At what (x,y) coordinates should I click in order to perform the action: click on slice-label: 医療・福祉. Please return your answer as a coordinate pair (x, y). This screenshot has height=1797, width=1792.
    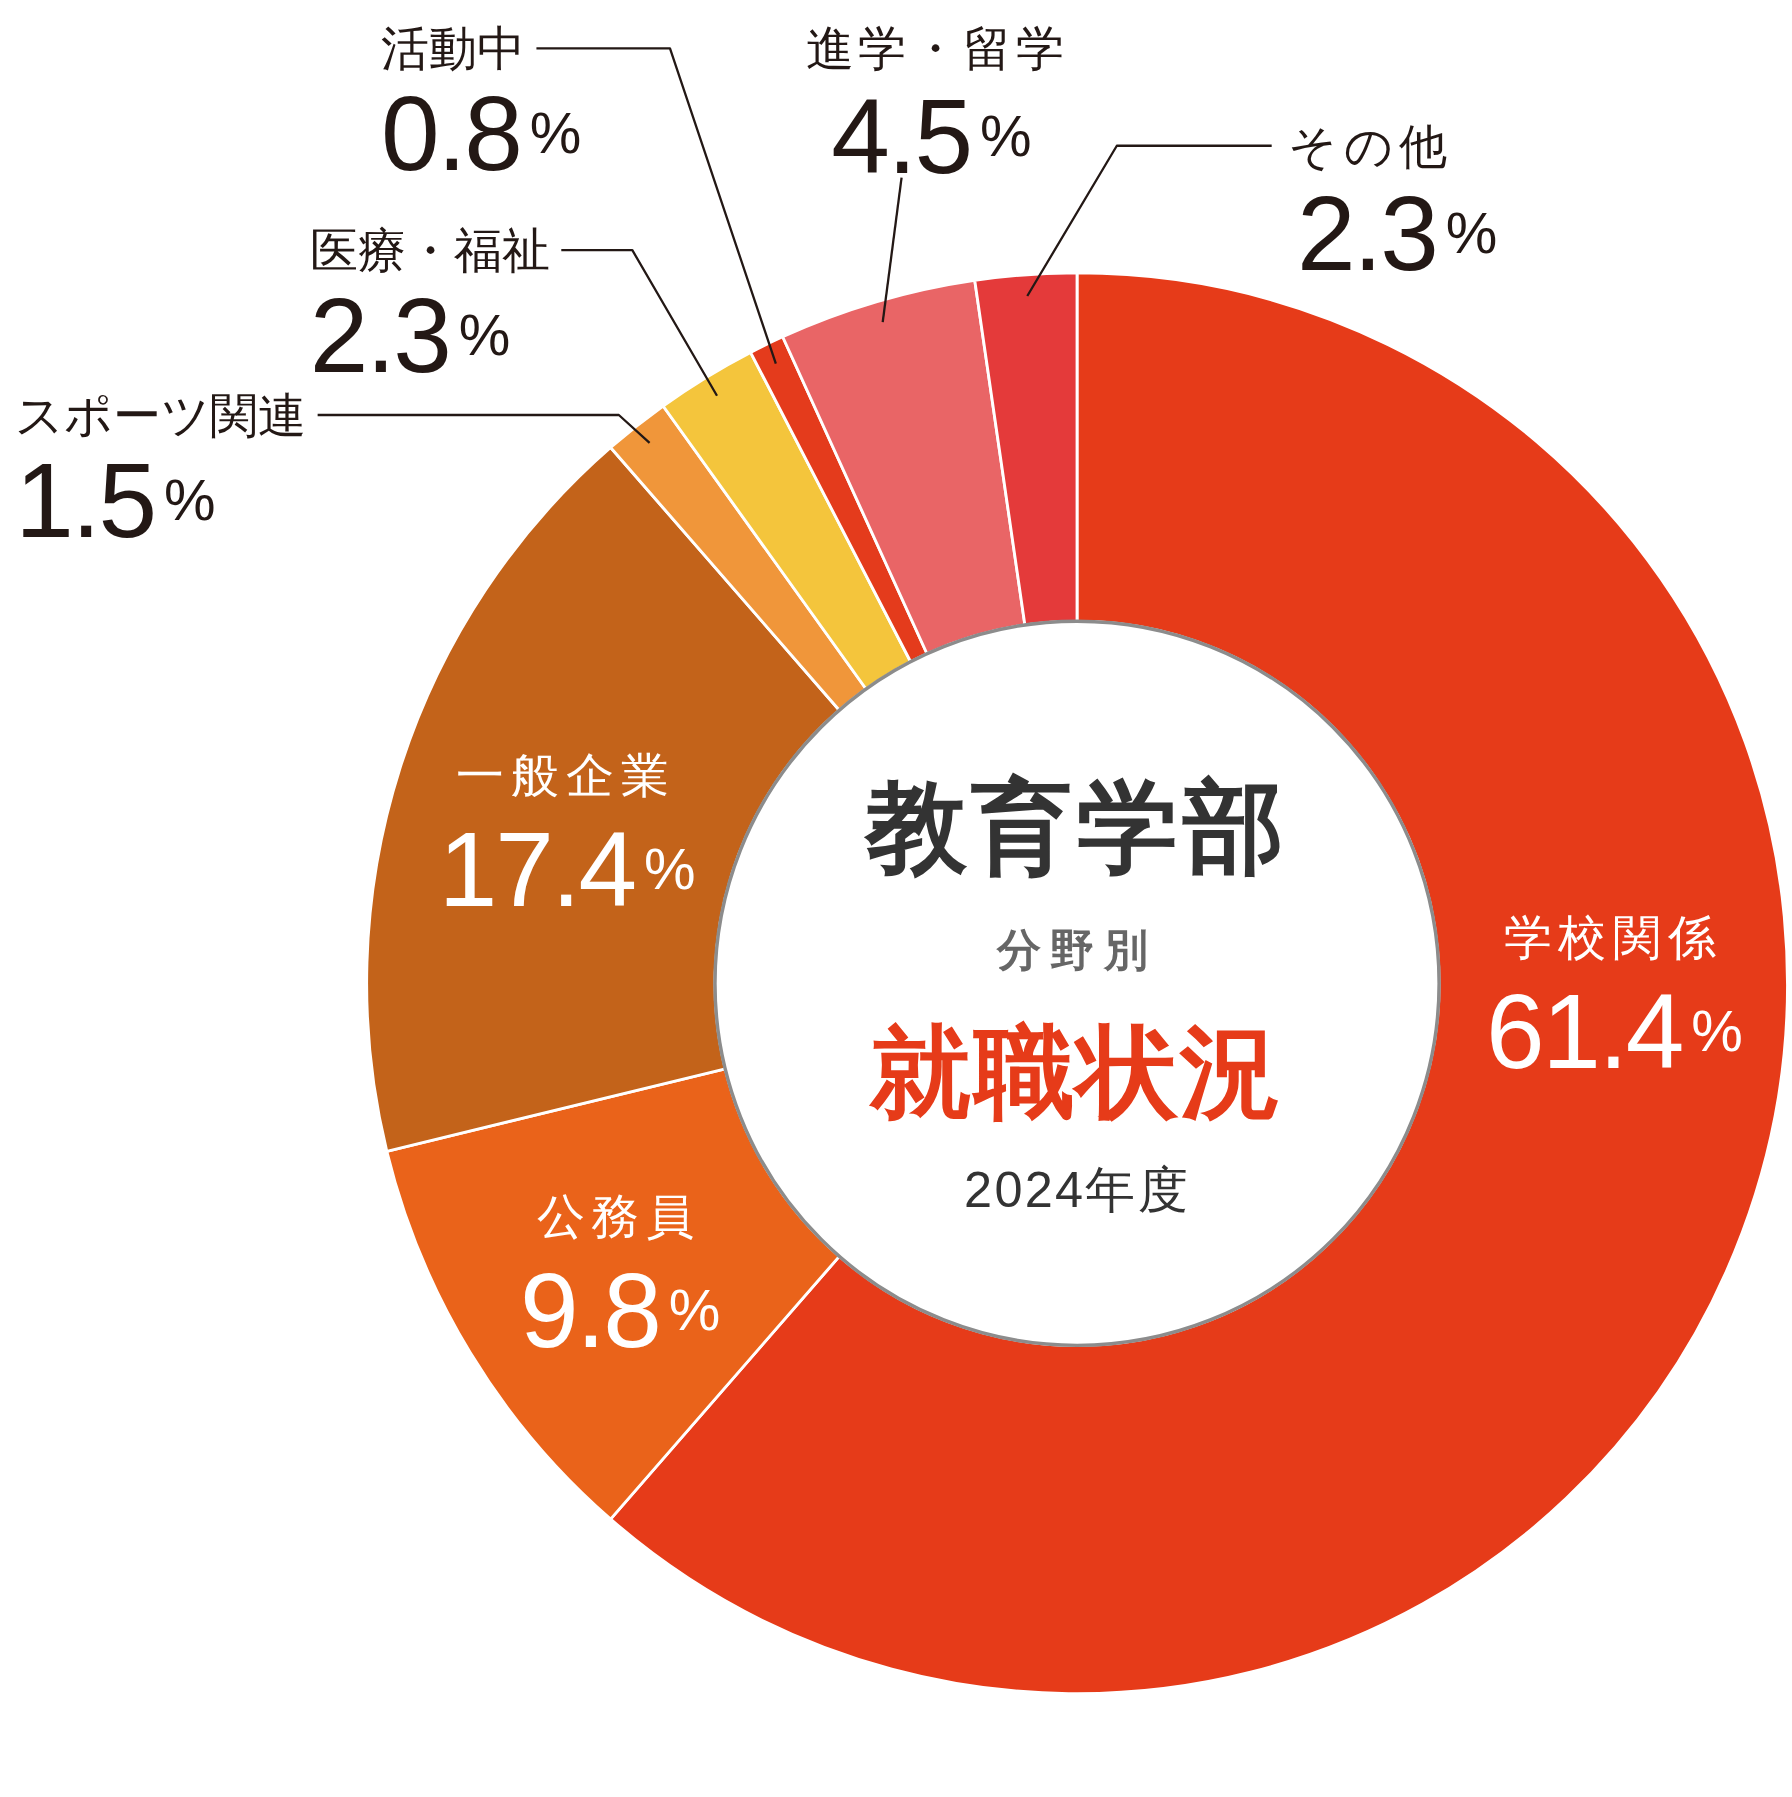
    Looking at the image, I should click on (429, 250).